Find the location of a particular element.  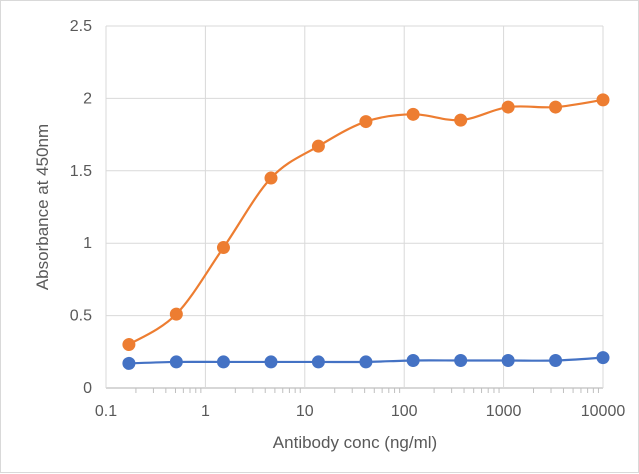

y-tick-label: 1 is located at coordinates (87, 243).